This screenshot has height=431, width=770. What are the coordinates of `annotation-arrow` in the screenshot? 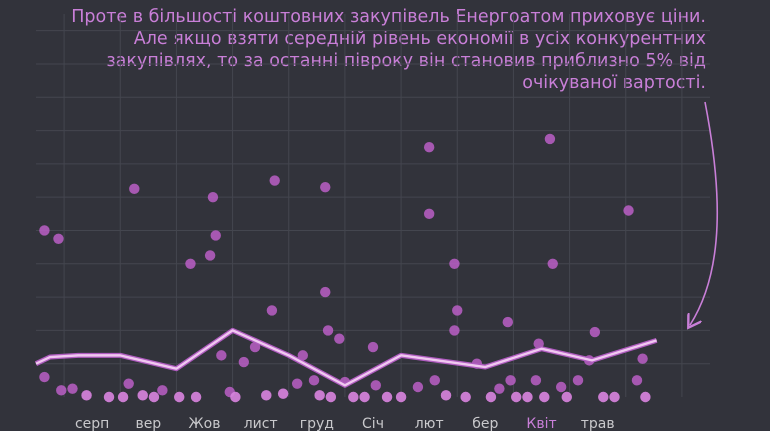 It's located at (704, 213).